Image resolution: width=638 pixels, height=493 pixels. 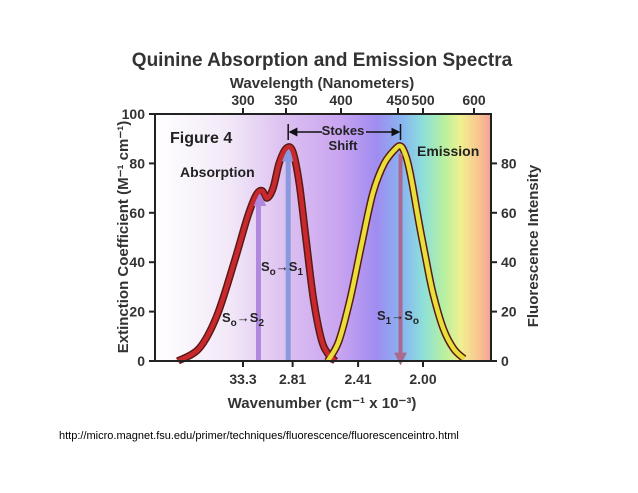 I want to click on s0-s2-label: So→S2, so click(x=243, y=319).